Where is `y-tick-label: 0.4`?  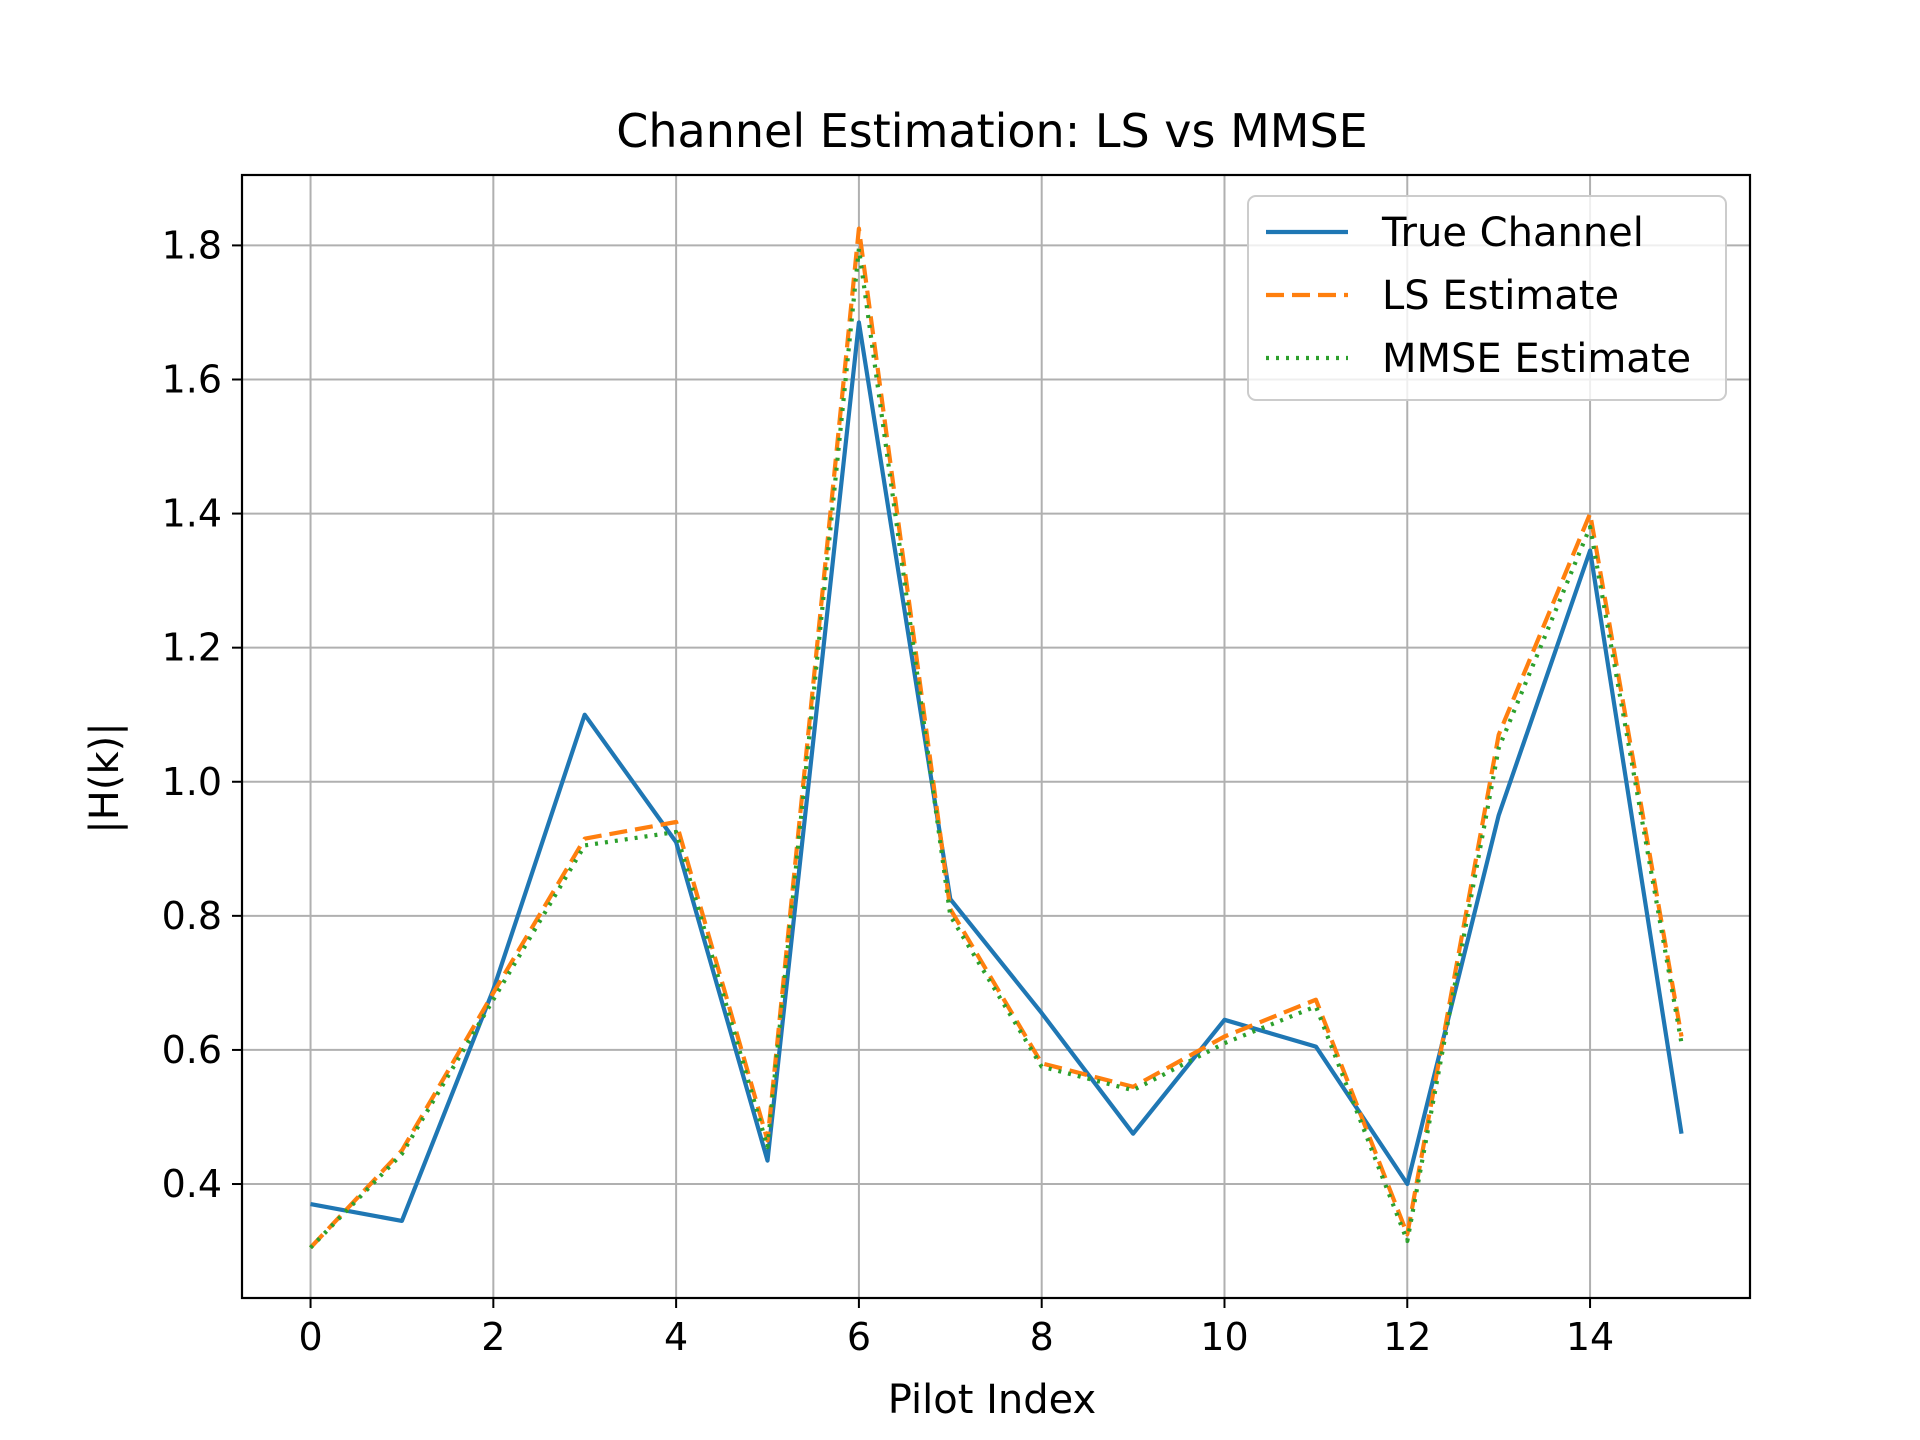 y-tick-label: 0.4 is located at coordinates (192, 1184).